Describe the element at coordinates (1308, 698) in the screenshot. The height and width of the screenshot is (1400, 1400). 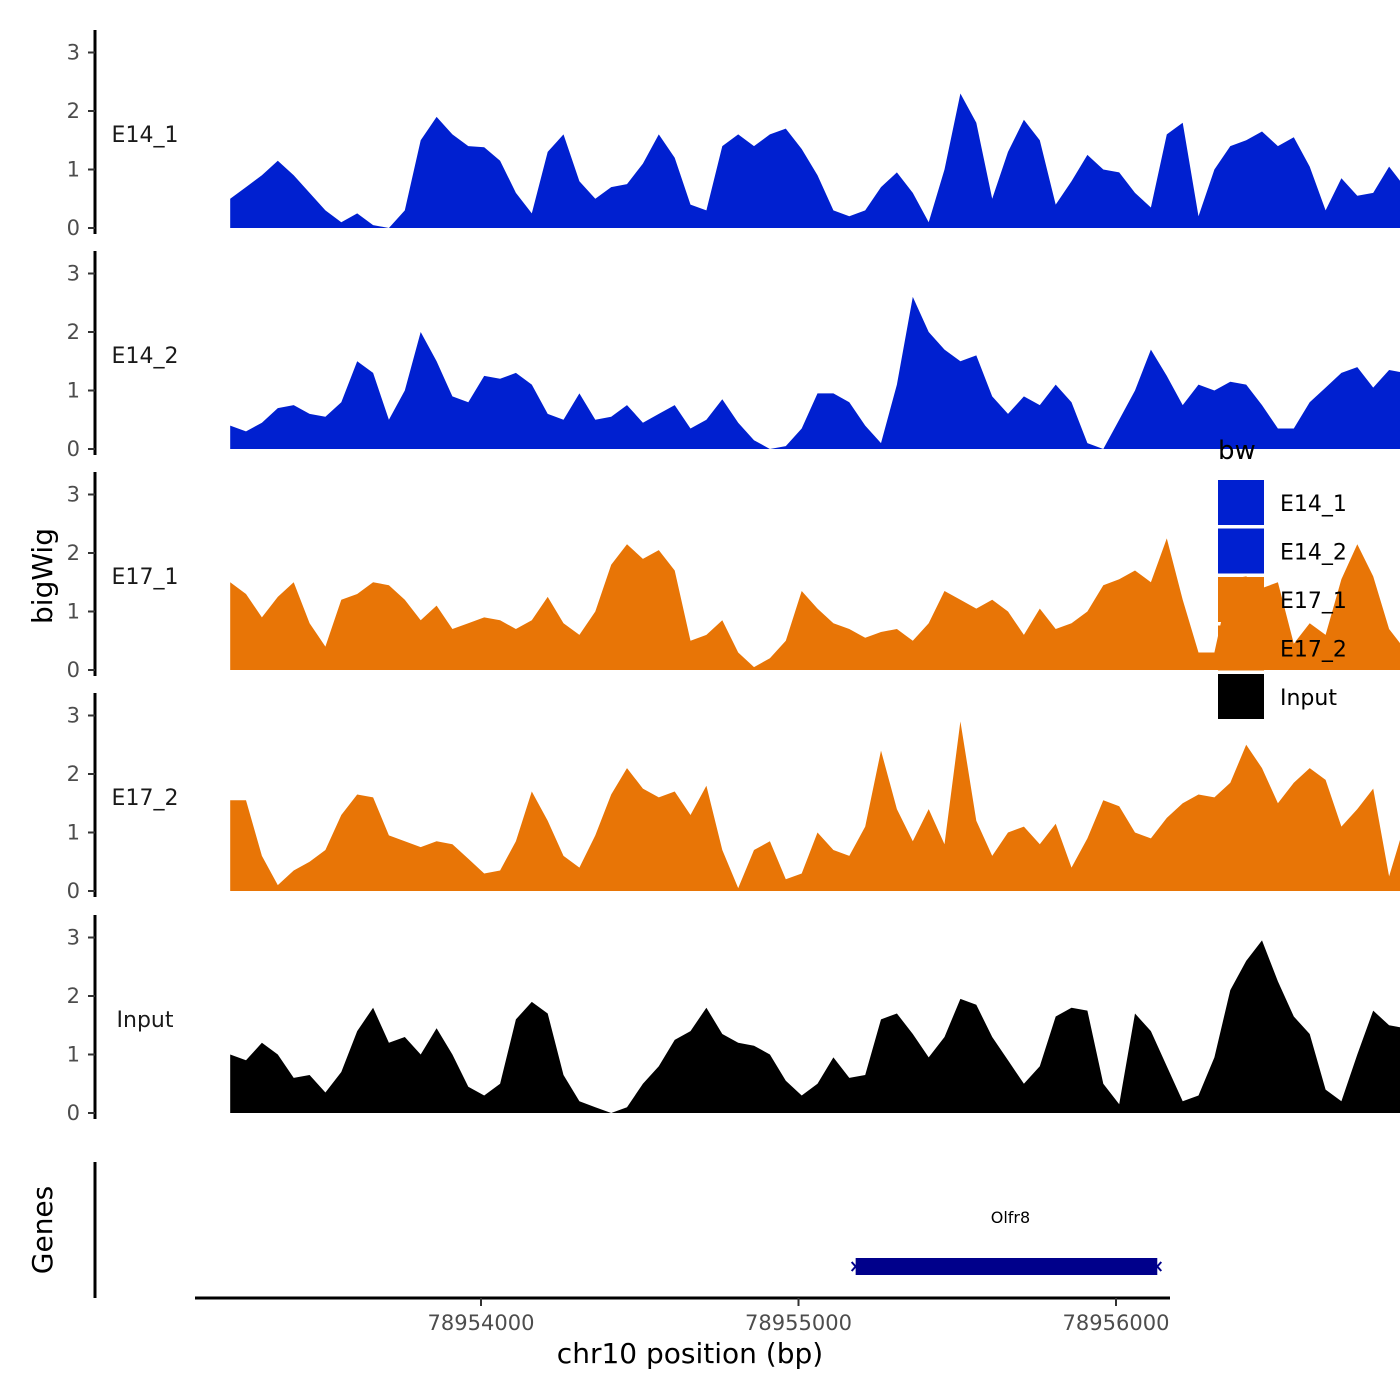
I see `legend-label: Input` at that location.